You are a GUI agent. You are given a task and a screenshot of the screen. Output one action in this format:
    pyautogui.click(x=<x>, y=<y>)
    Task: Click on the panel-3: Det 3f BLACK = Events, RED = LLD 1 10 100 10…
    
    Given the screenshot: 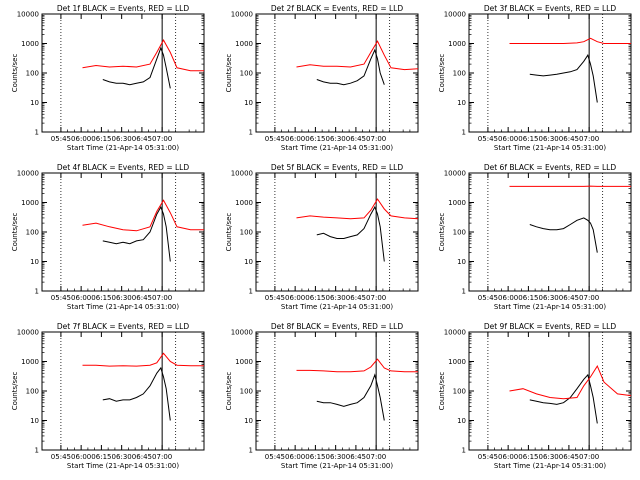 What is the action you would take?
    pyautogui.click(x=535, y=78)
    